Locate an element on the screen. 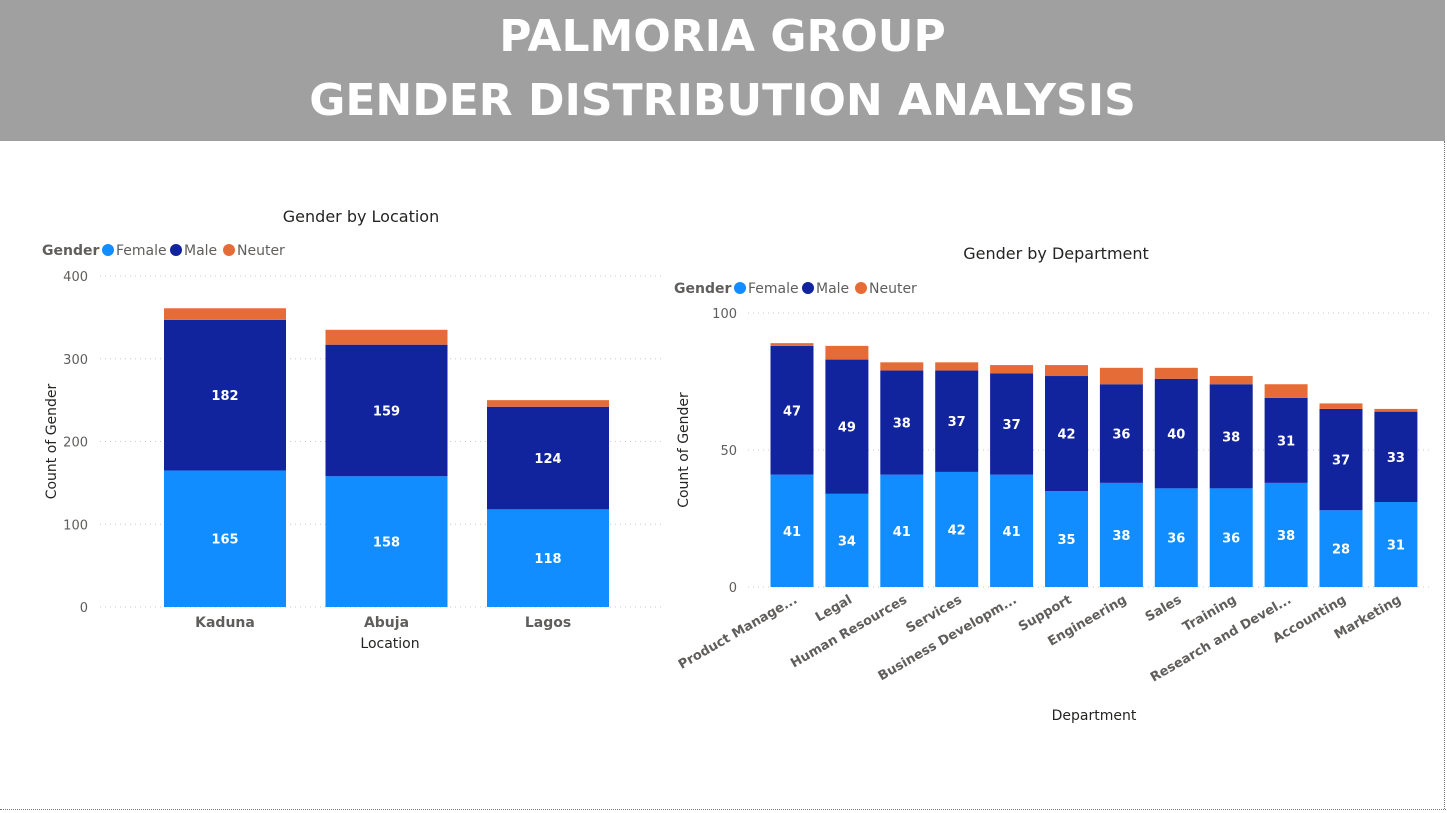 Image resolution: width=1447 pixels, height=813 pixels. data-label: 182 is located at coordinates (224, 396).